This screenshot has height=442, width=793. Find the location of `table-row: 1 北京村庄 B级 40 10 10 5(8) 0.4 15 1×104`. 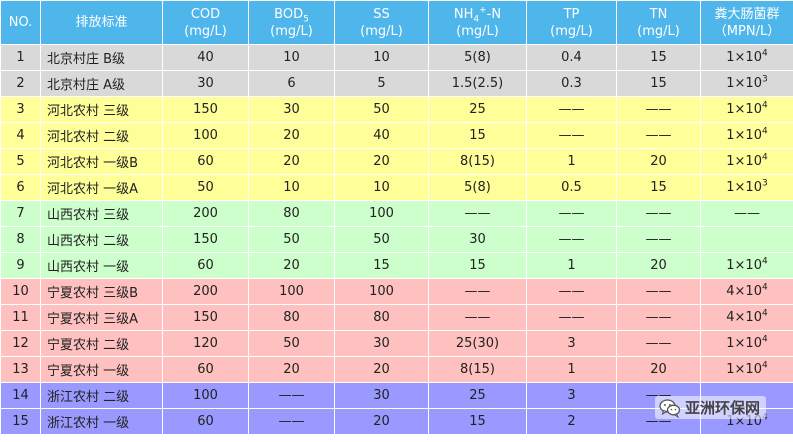

table-row: 1 北京村庄 B级 40 10 10 5(8) 0.4 15 1×104 is located at coordinates (396, 57).